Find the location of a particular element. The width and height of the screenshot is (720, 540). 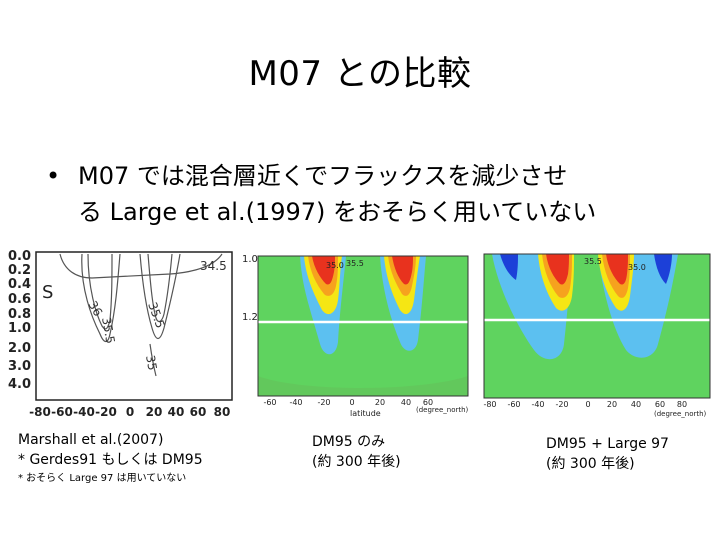

left-x-tick: -60 is located at coordinates (62, 412).